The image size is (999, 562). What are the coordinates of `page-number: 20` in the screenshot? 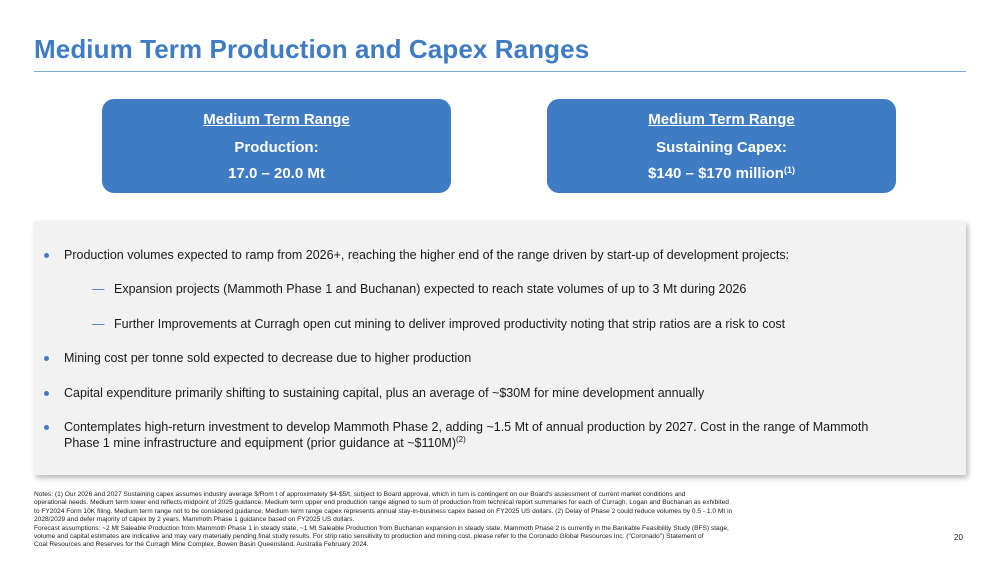 It's located at (958, 537).